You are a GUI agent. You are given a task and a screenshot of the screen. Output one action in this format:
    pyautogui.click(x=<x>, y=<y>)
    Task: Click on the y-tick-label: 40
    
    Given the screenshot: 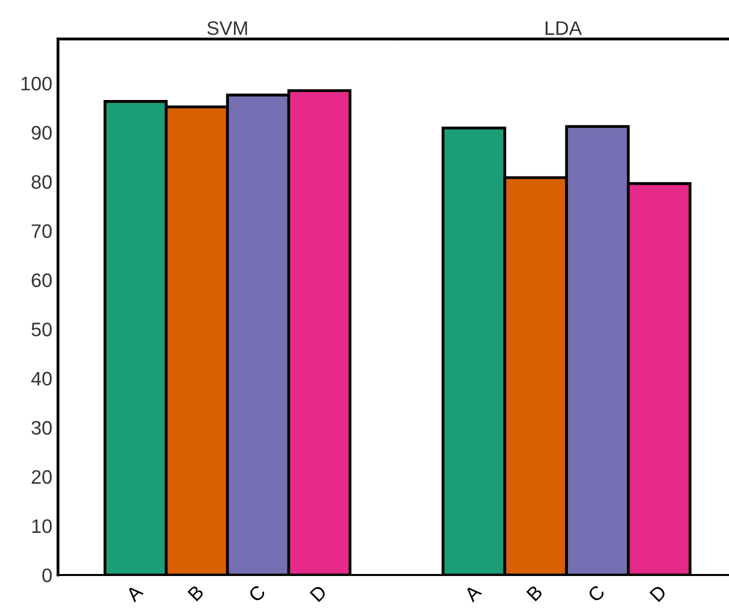 What is the action you would take?
    pyautogui.click(x=41, y=379)
    